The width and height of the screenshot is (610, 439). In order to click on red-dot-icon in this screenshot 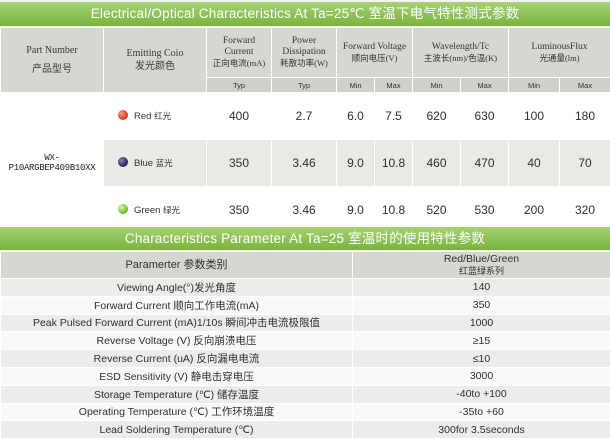, I will do `click(123, 115)`.